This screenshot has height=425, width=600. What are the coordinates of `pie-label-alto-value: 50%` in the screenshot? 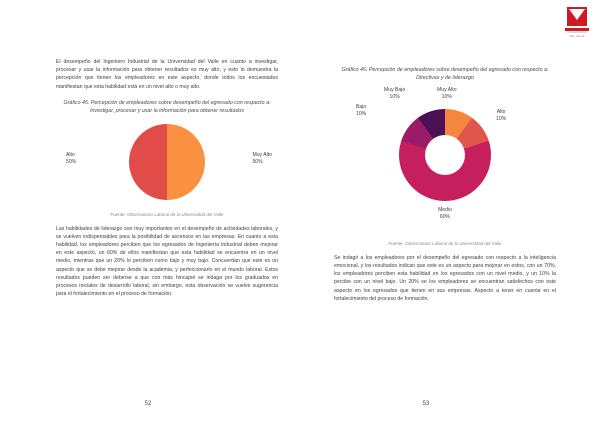 It's located at (71, 162).